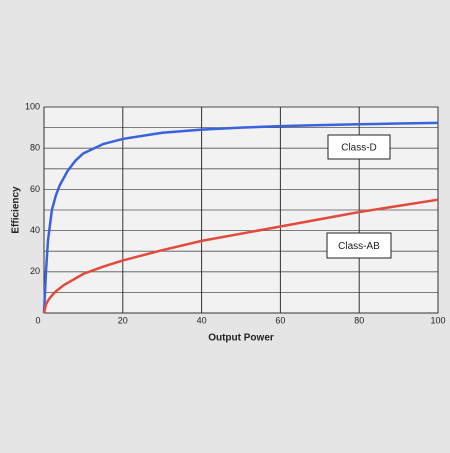 The height and width of the screenshot is (453, 450). What do you see at coordinates (280, 320) in the screenshot?
I see `x-tick-label: 60` at bounding box center [280, 320].